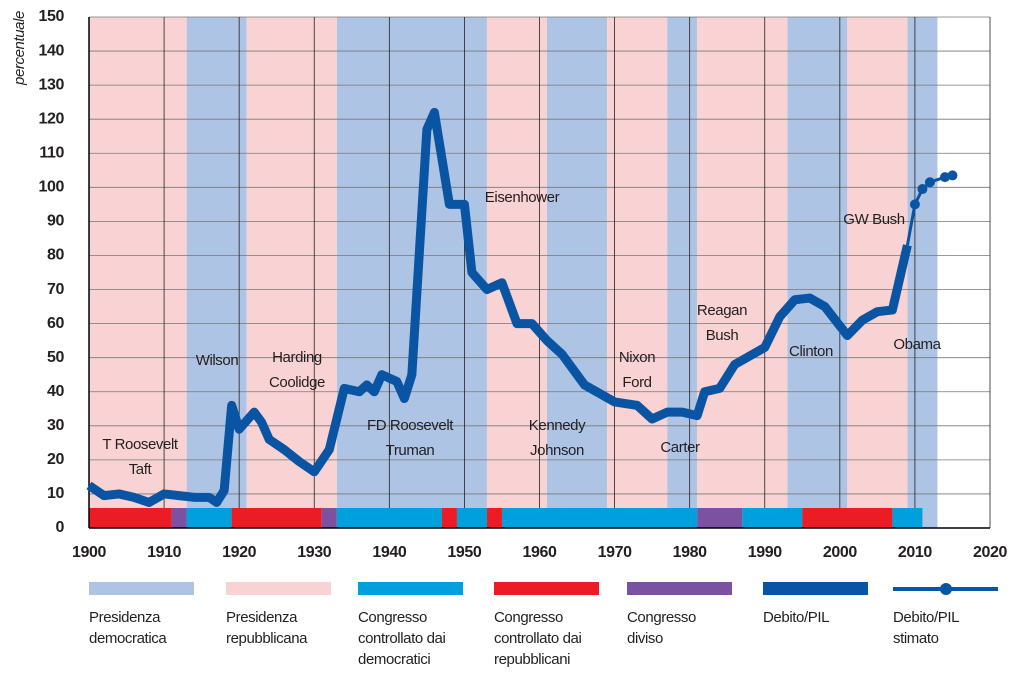  What do you see at coordinates (946, 589) in the screenshot?
I see `legend-swatch-dot` at bounding box center [946, 589].